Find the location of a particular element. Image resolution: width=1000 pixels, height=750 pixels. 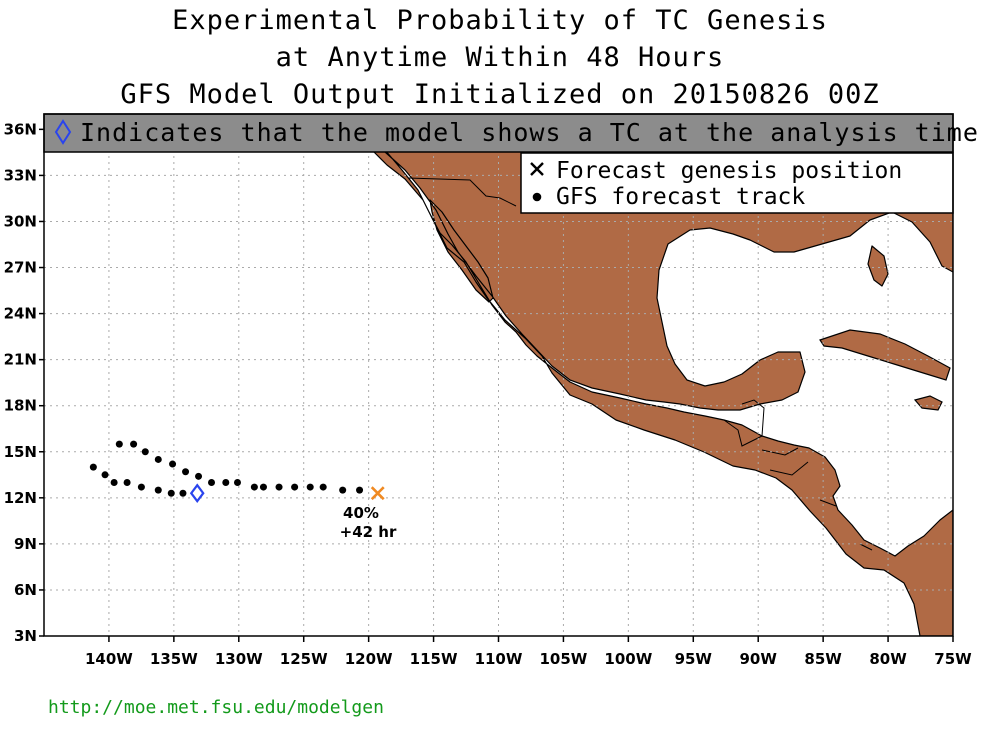

legend-box is located at coordinates (737, 183).